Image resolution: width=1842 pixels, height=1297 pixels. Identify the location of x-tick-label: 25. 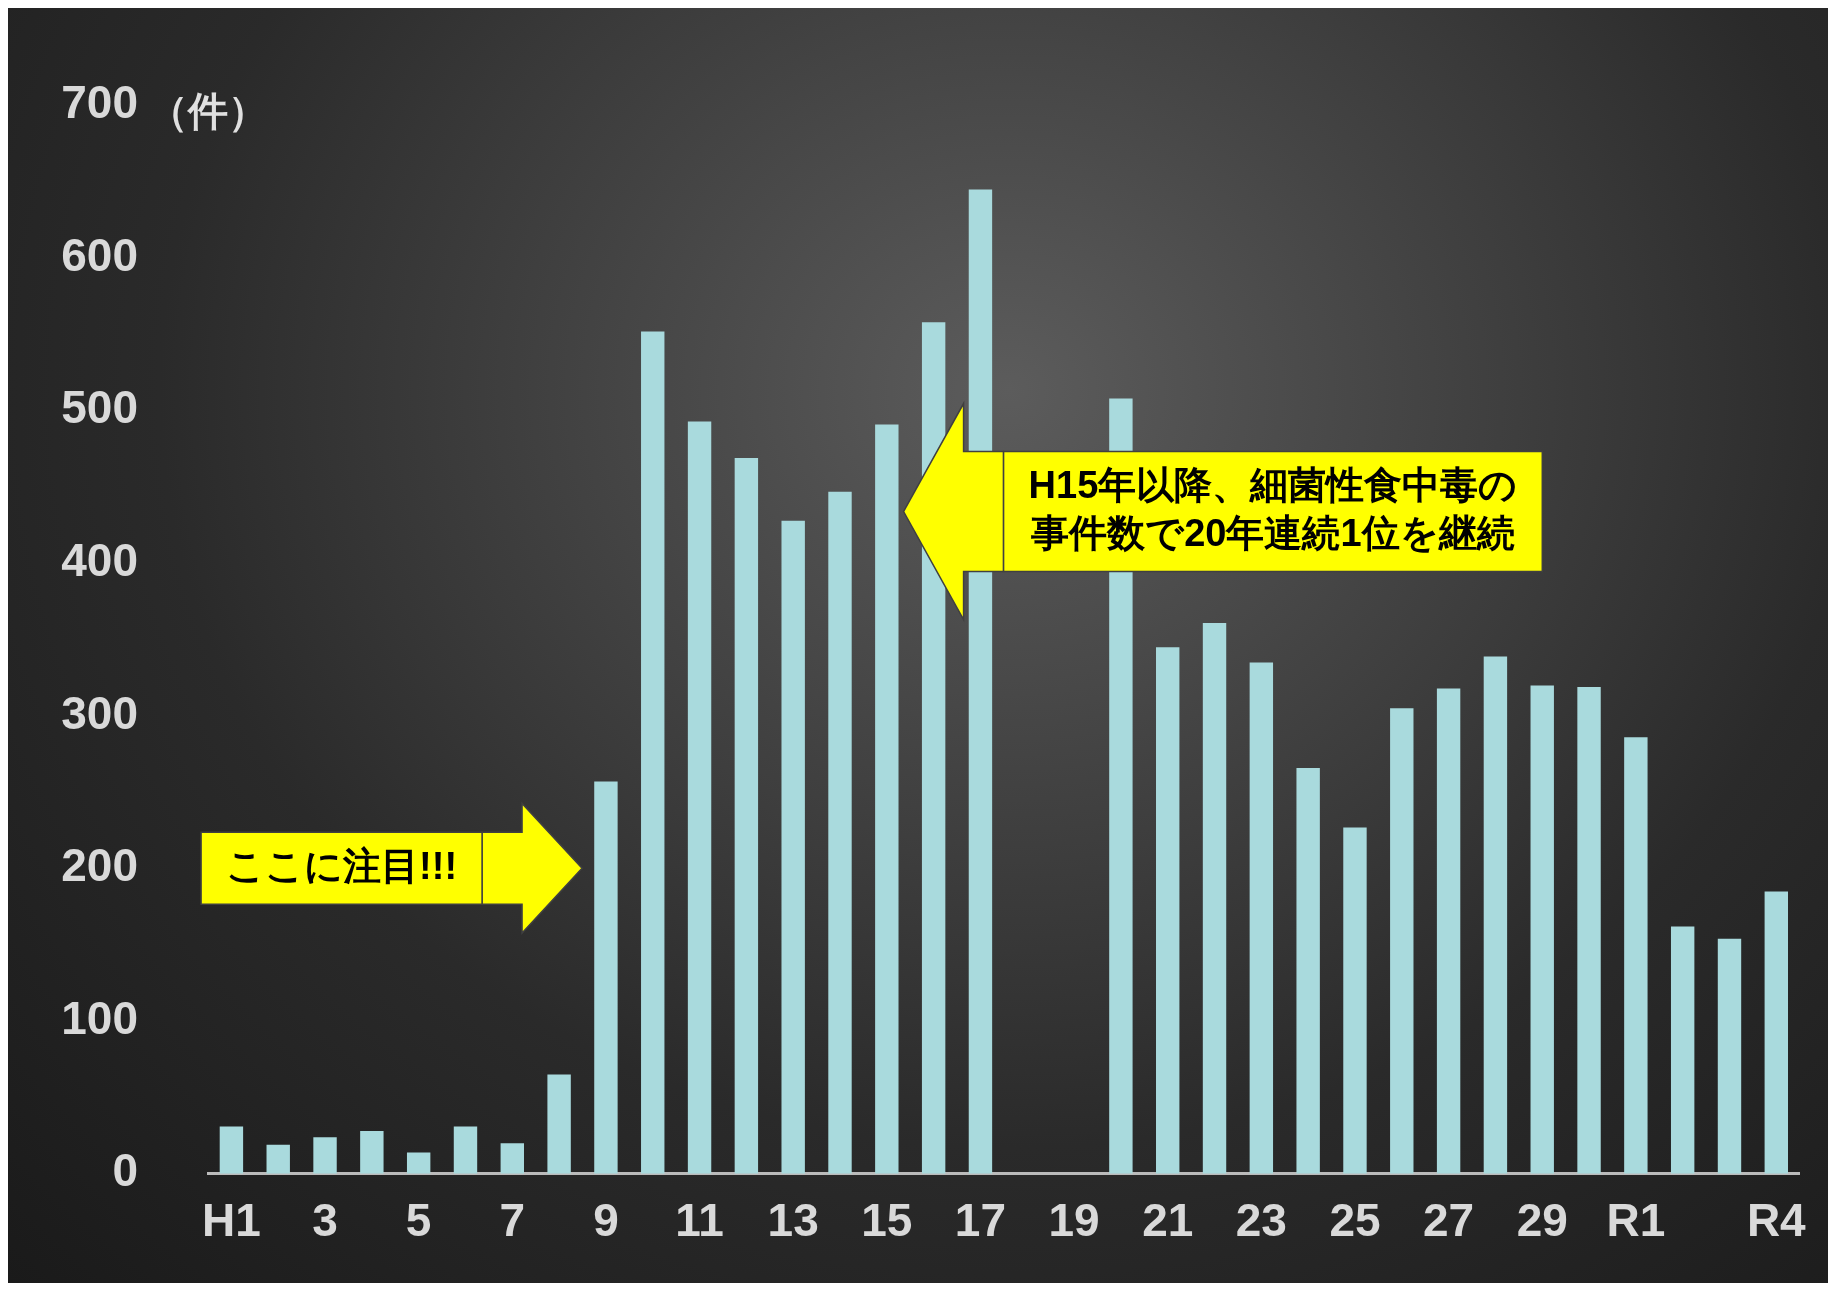
(1355, 1220).